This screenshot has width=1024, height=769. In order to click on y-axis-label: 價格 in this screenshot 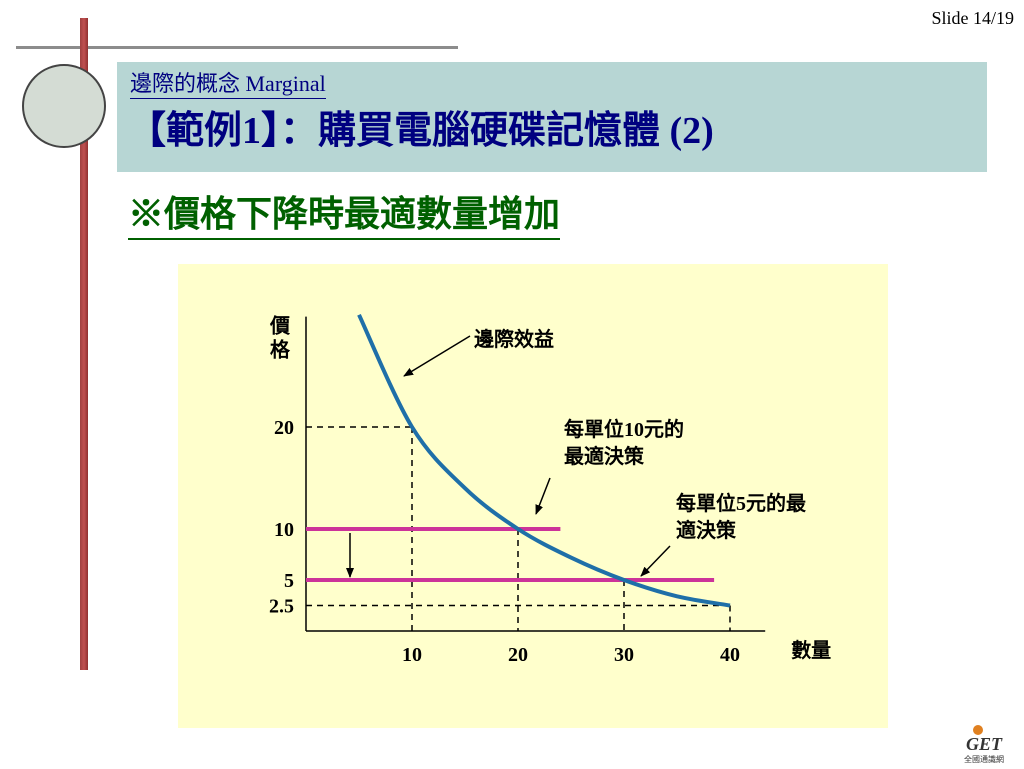, I will do `click(280, 338)`.